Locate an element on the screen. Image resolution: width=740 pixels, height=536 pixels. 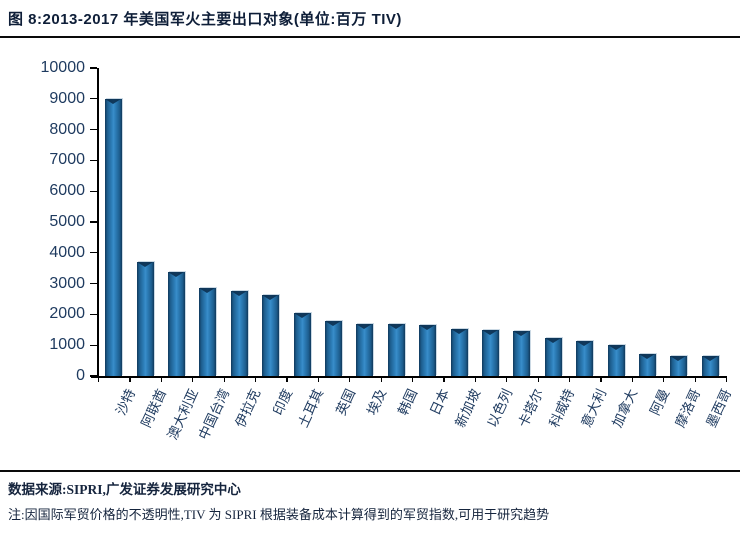
bar-韩国 is located at coordinates (396, 349).